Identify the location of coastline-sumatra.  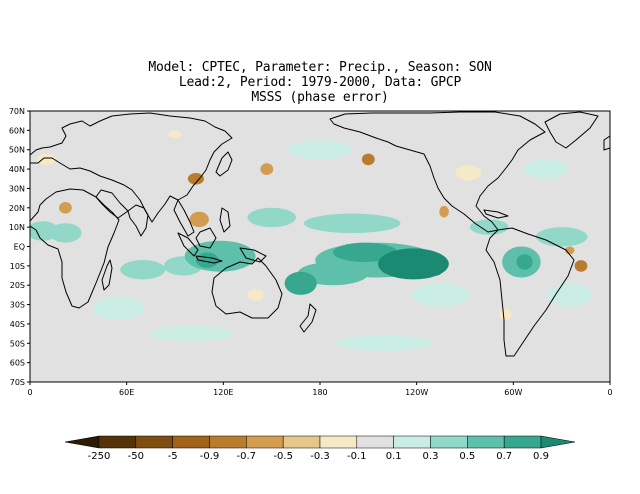
(188, 244).